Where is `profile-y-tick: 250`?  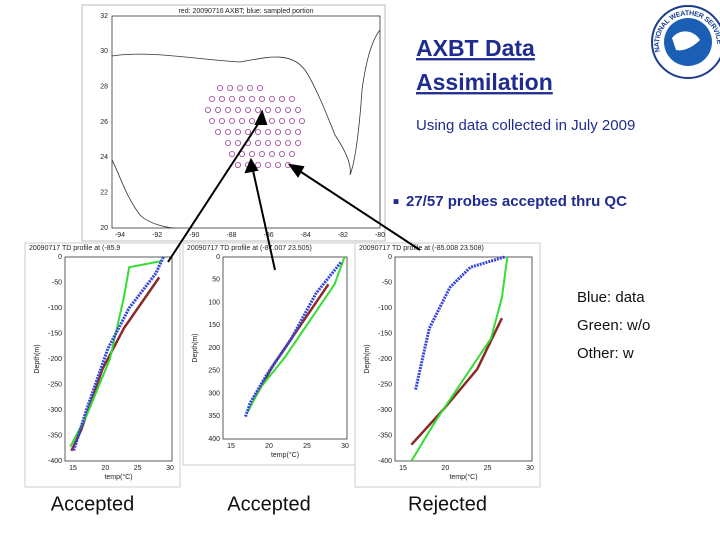 profile-y-tick: 250 is located at coordinates (214, 371).